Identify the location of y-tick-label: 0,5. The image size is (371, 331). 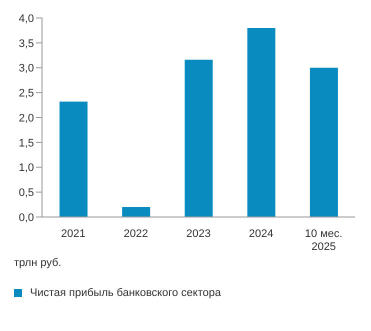
(26, 193).